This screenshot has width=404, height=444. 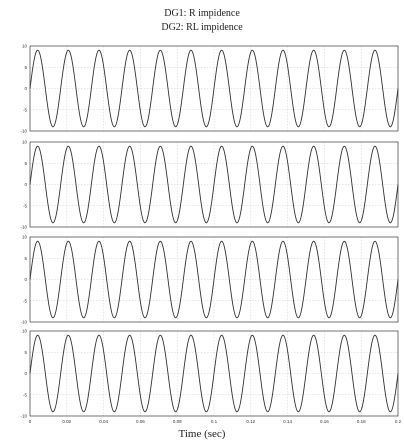 I want to click on x-tick-label: 0.16, so click(x=324, y=421).